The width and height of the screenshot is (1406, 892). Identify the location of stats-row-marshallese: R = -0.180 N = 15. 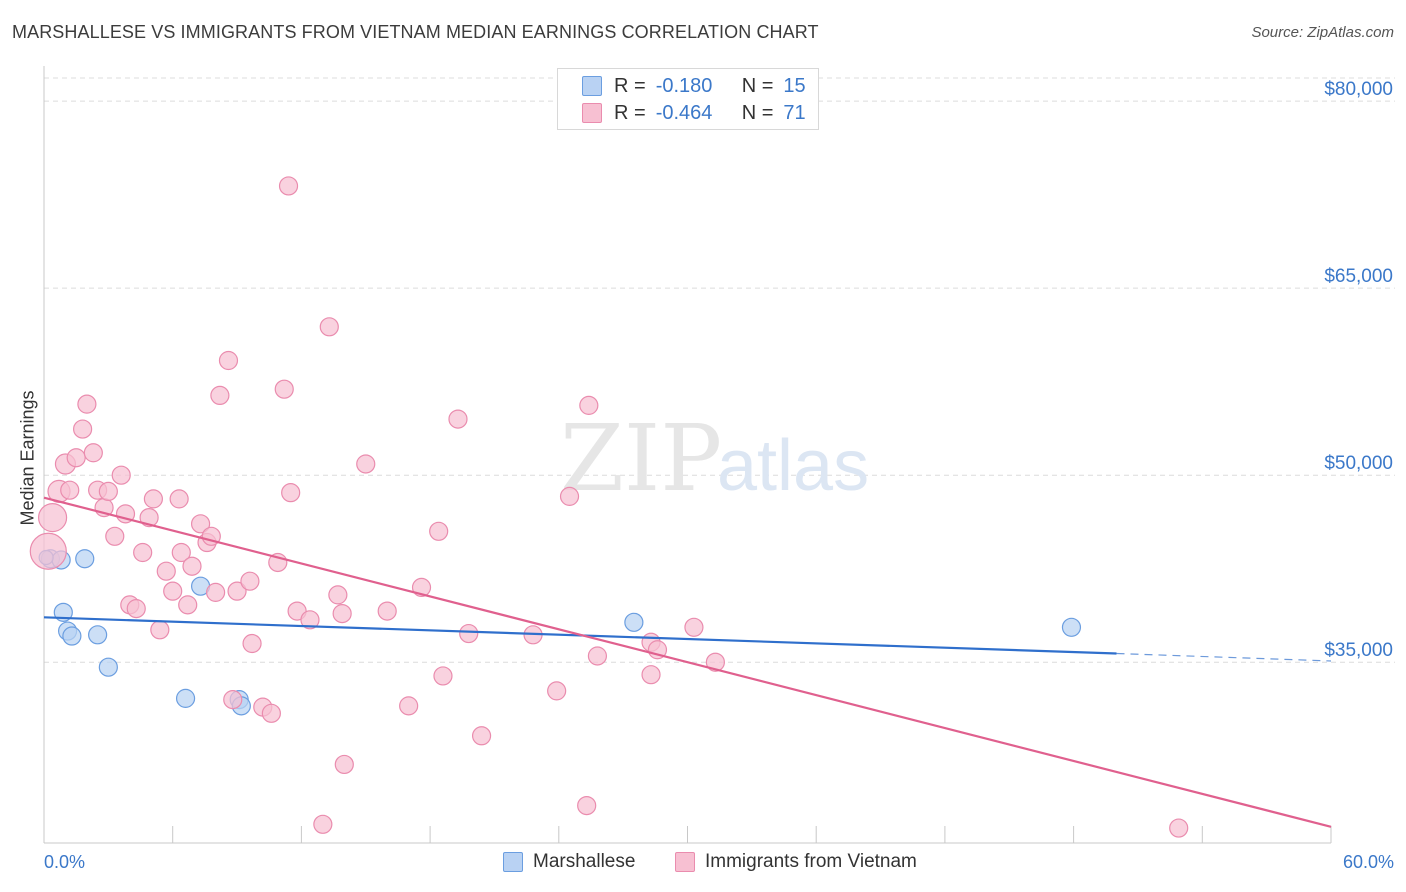
(694, 86).